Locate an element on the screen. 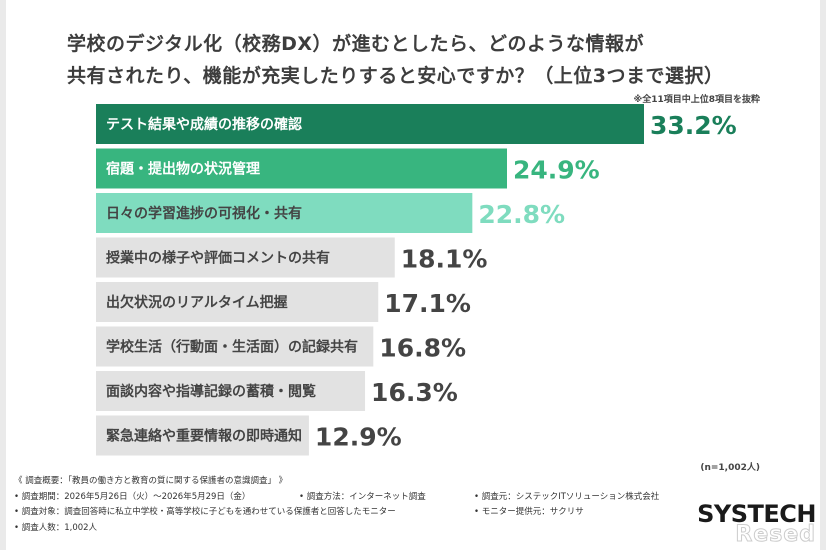 The image size is (826, 550). bar-label-2: 宿題・提出物の状況管理 is located at coordinates (183, 169).